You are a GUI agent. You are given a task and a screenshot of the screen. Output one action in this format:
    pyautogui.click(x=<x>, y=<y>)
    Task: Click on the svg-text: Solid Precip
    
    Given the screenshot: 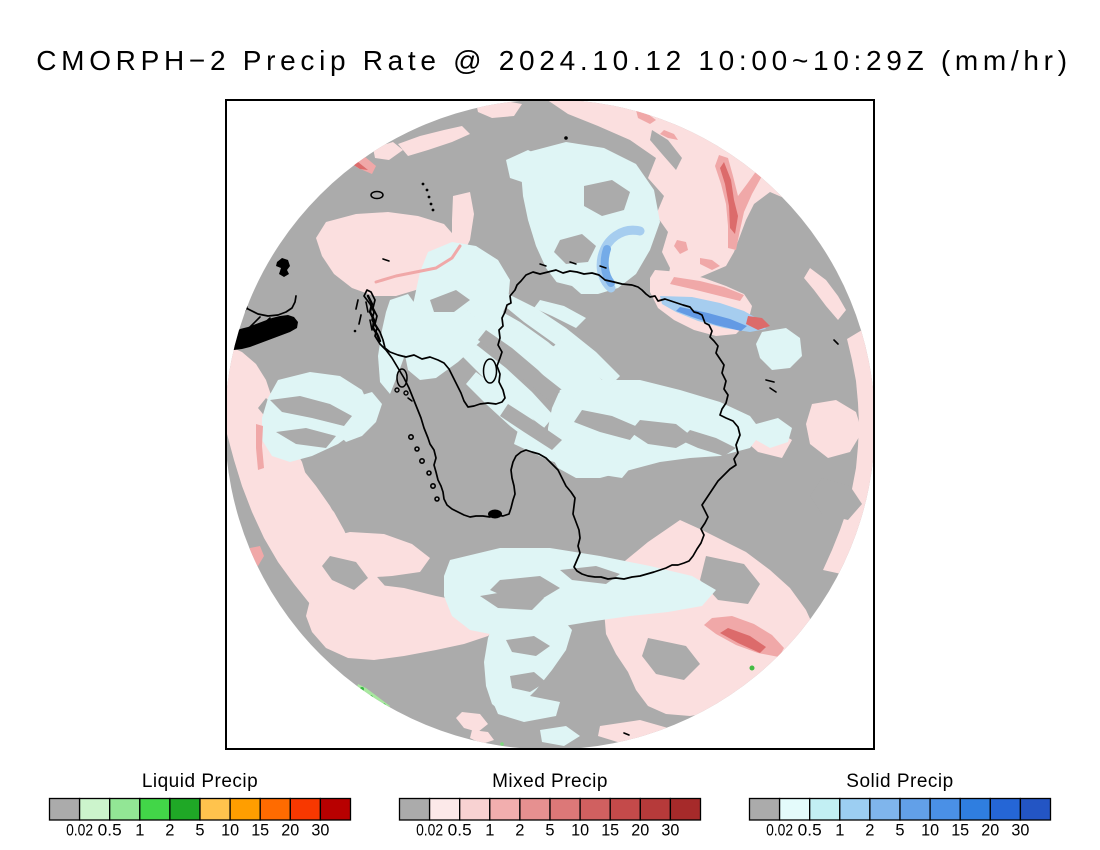 What is the action you would take?
    pyautogui.click(x=899, y=781)
    